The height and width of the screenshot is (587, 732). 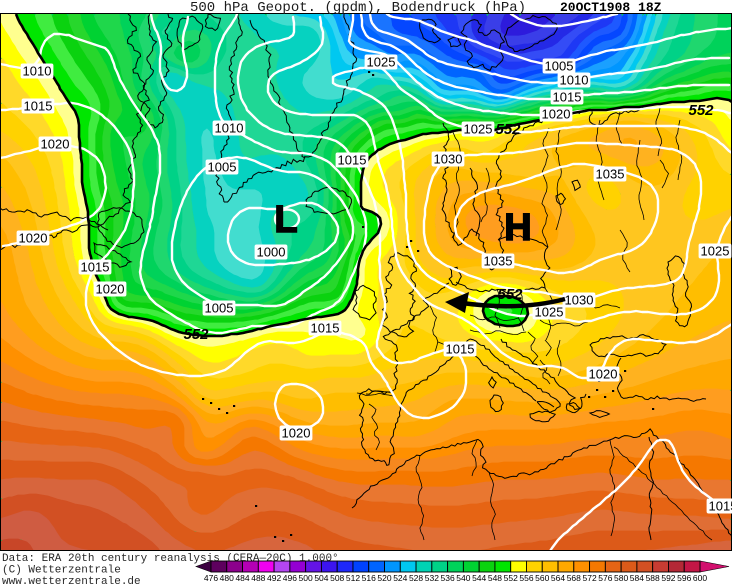 I want to click on svg-text: 520, so click(x=384, y=578).